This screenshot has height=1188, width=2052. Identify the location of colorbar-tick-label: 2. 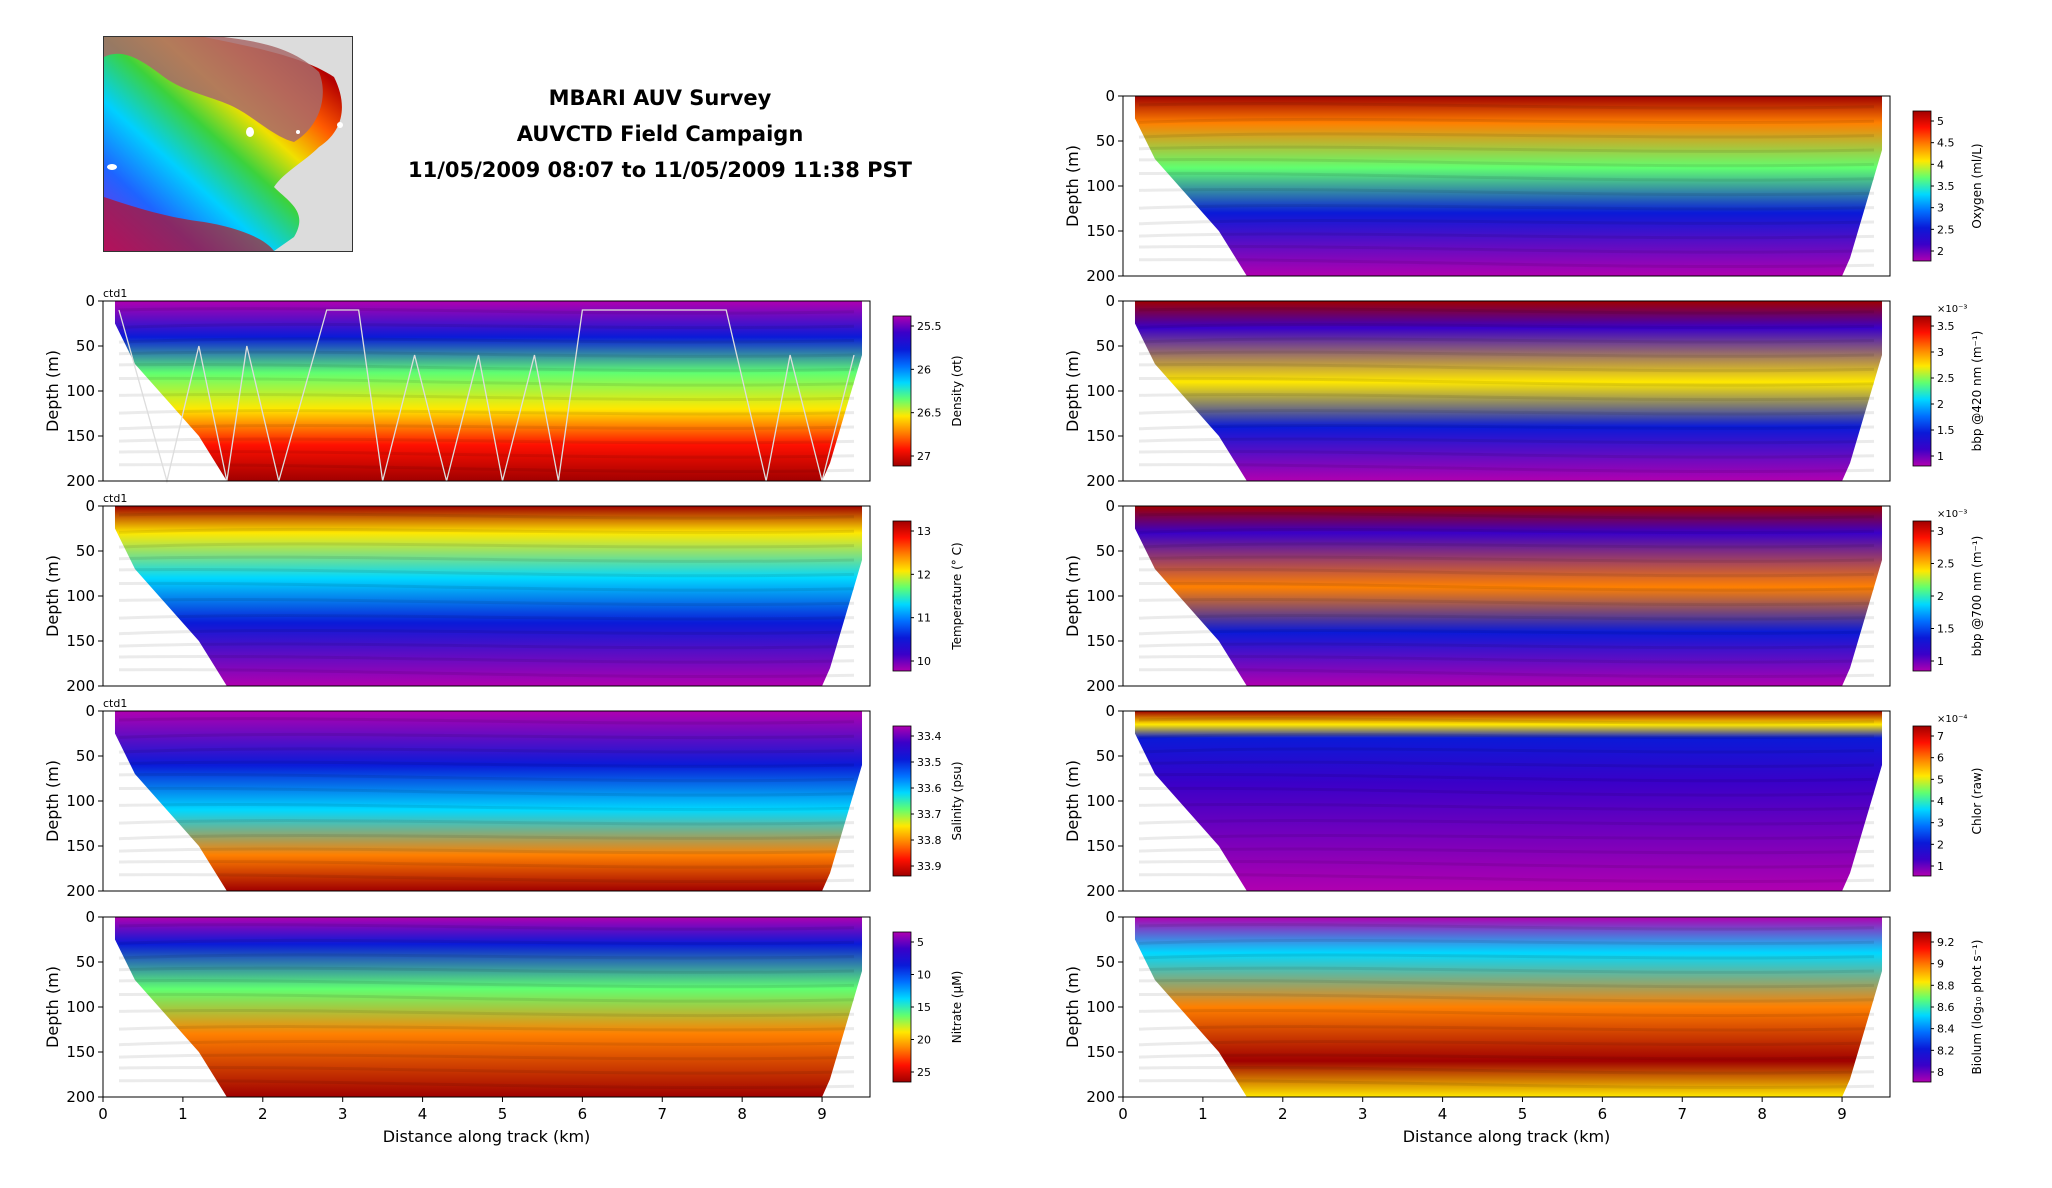
(1940, 596).